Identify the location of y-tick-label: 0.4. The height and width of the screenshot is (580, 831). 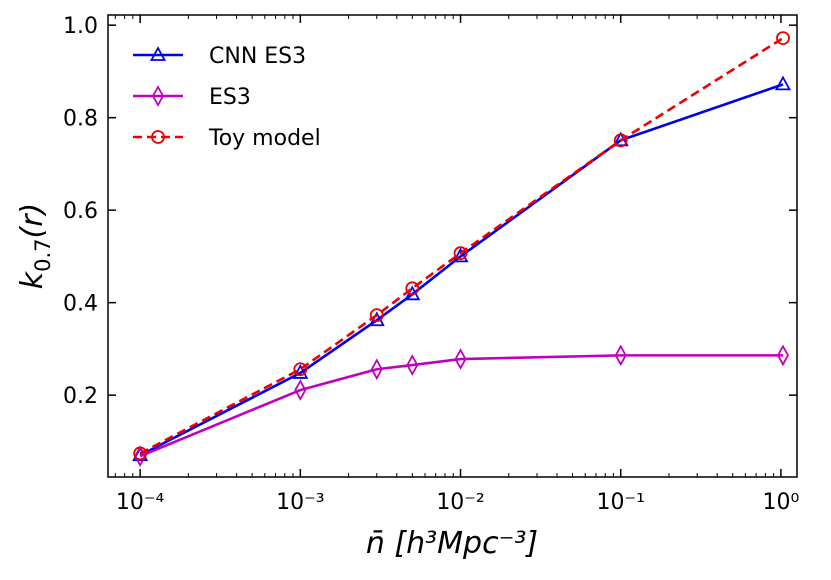
(80, 304).